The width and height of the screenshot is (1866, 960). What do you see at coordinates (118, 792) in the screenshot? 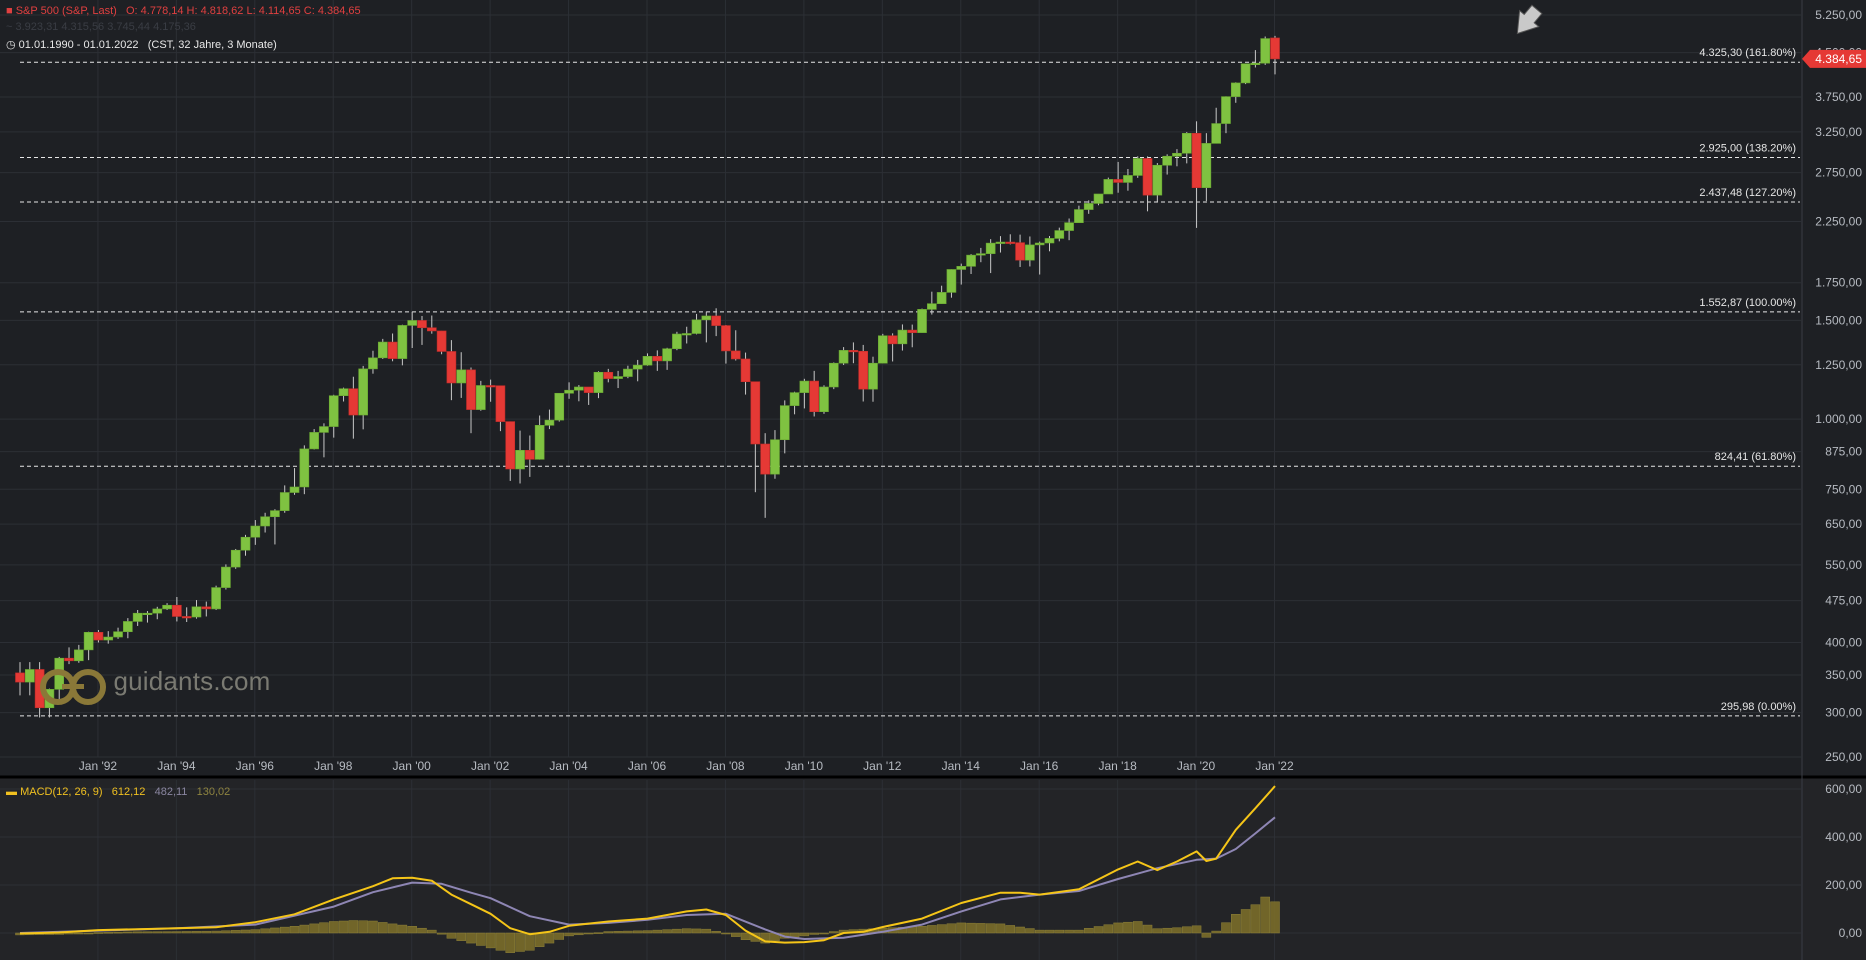
I see `macd-legend: ▬ MACD(12, 26, 9) 612,12 482,11 130,02` at bounding box center [118, 792].